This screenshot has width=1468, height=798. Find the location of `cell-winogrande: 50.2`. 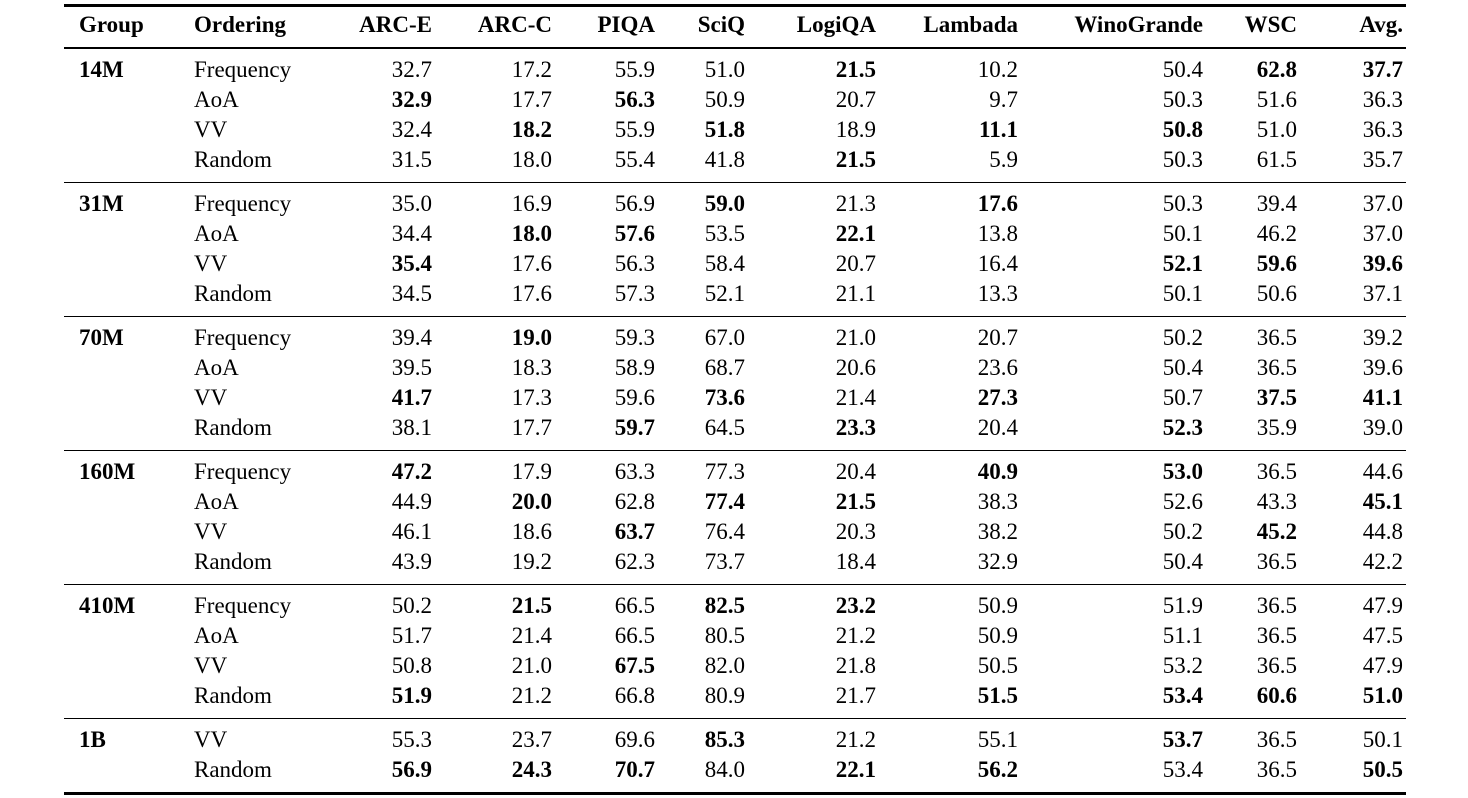

cell-winogrande: 50.2 is located at coordinates (1182, 337).